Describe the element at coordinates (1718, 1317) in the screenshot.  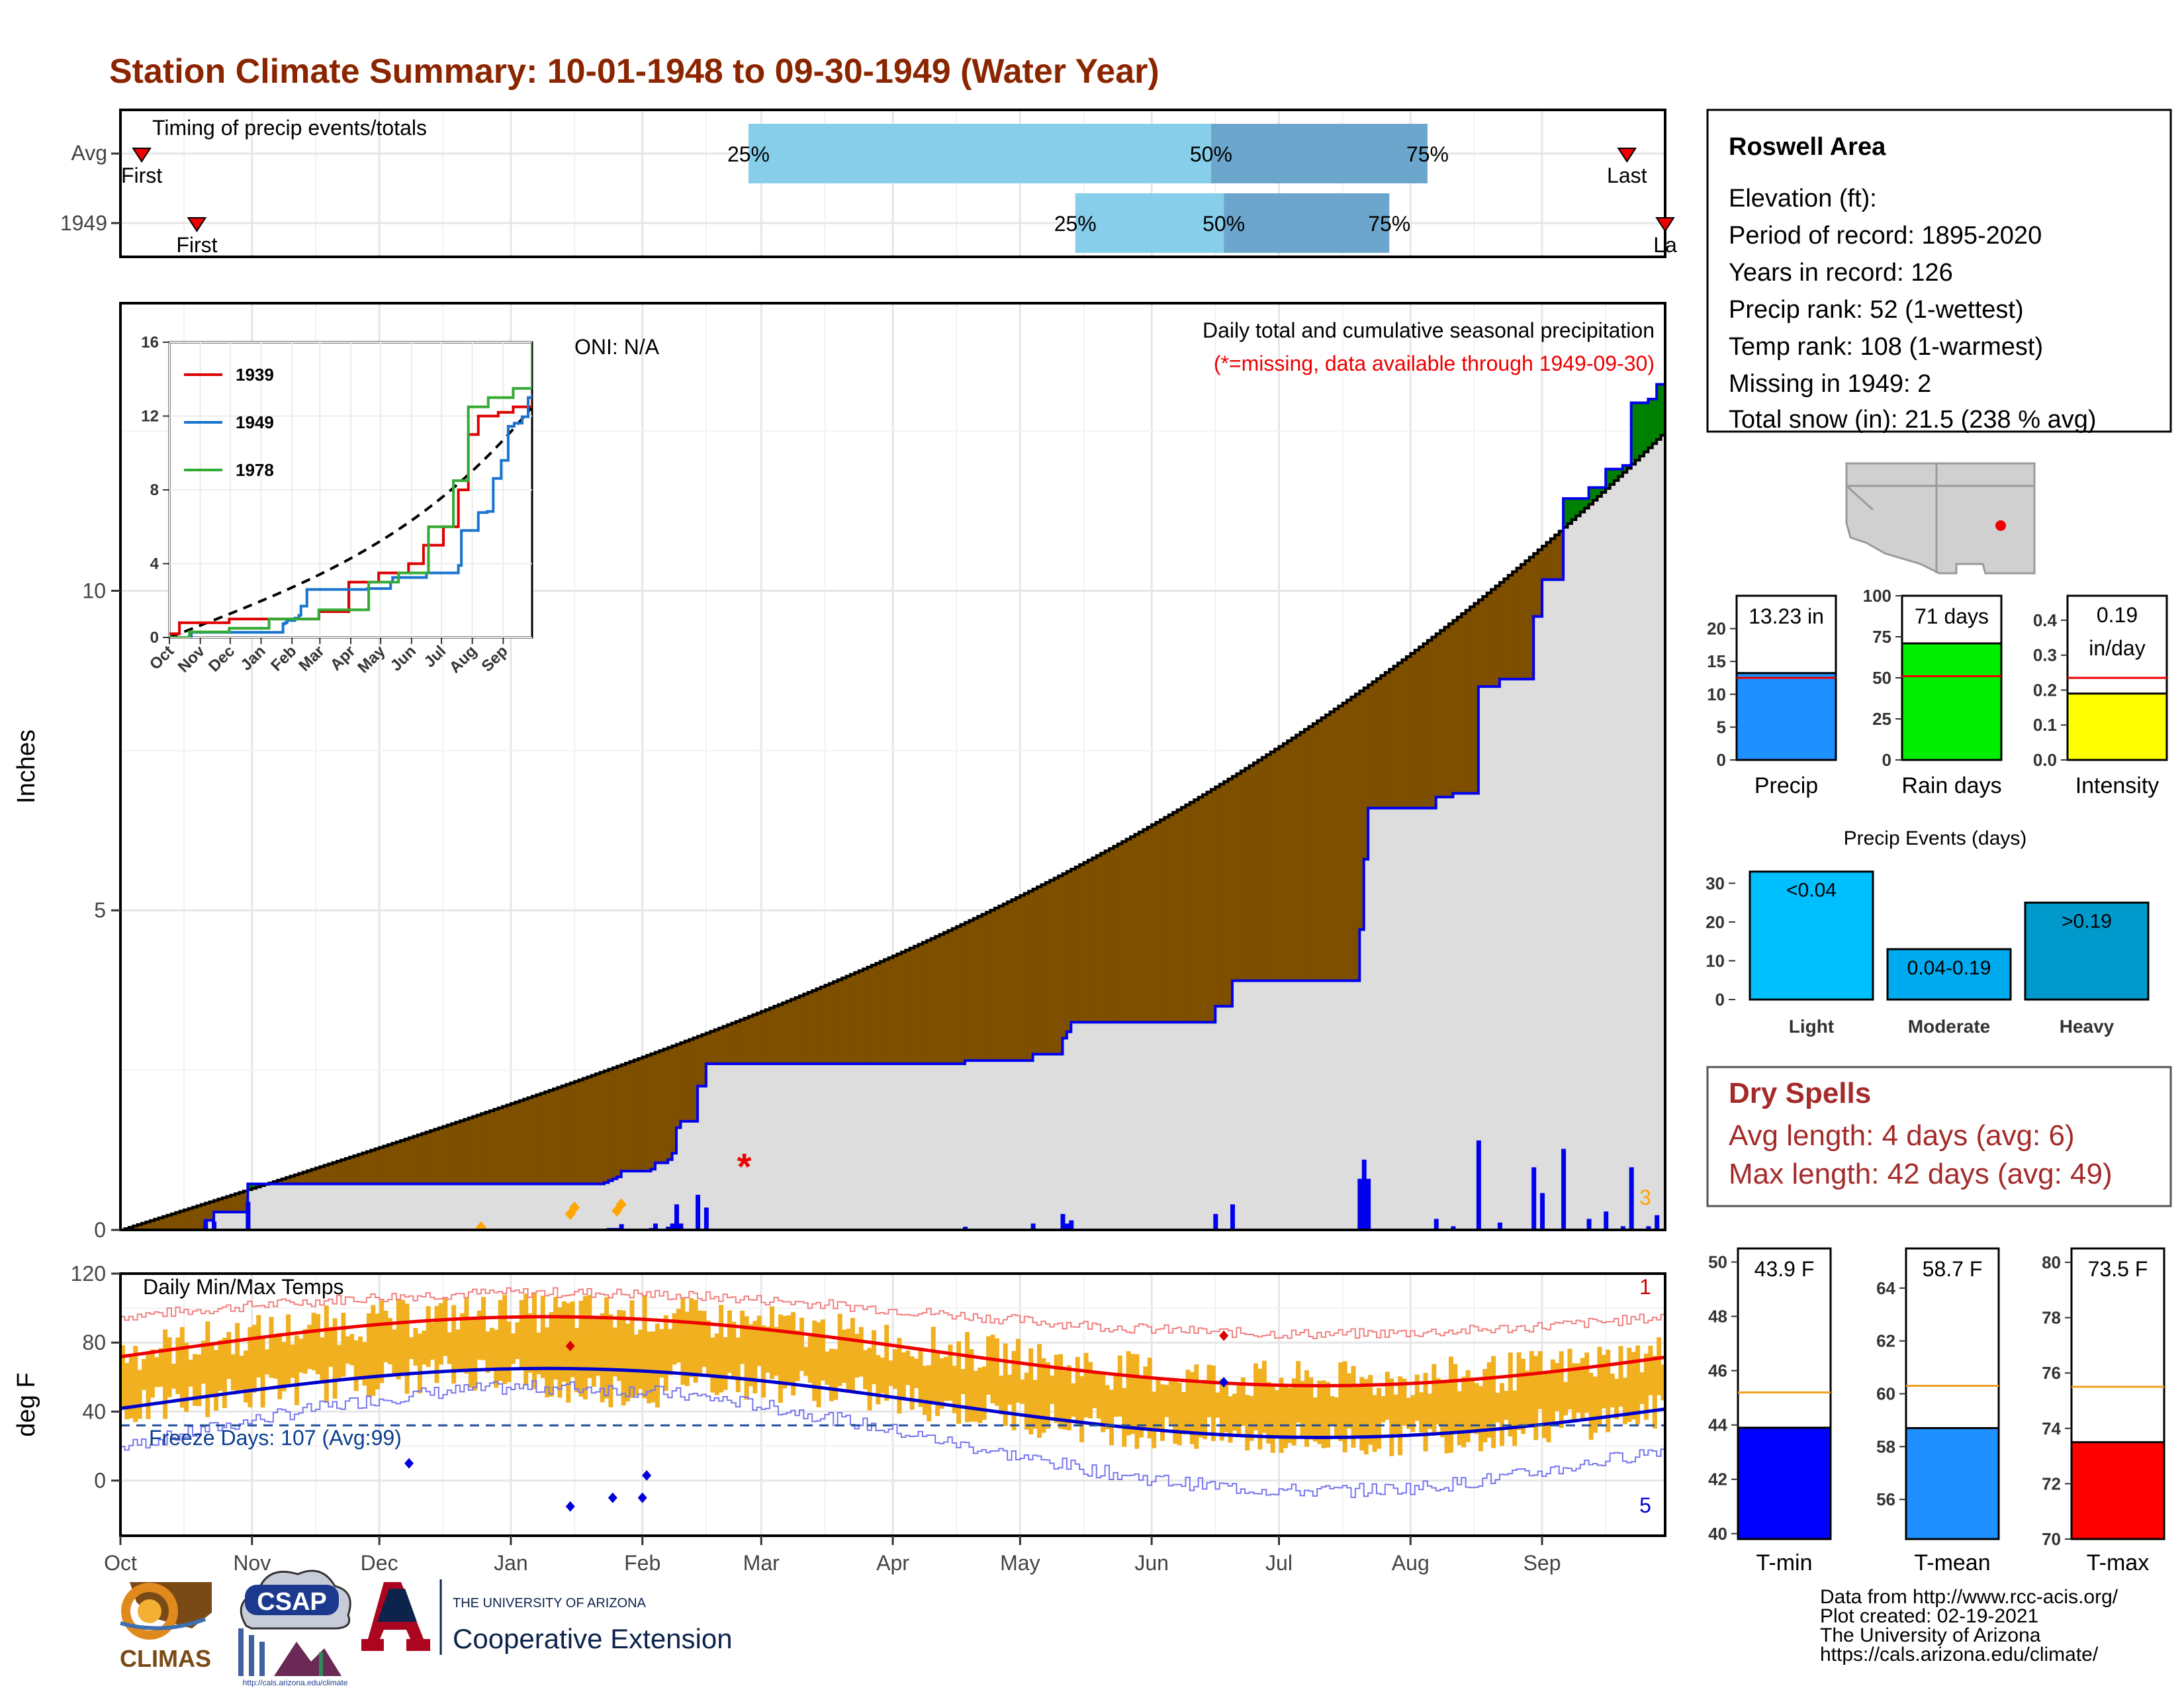
I see `temp-summary-tick-label: 48` at that location.